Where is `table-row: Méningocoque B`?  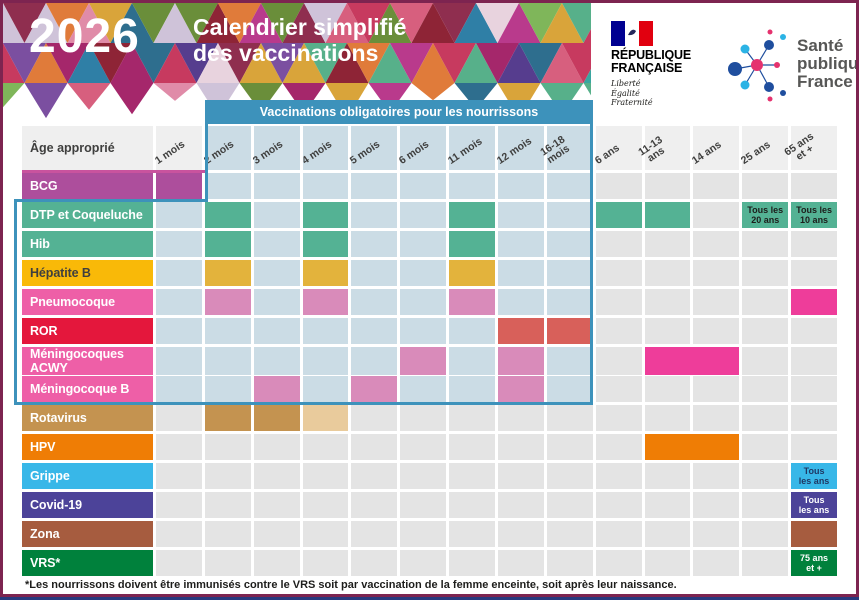 table-row: Méningocoque B is located at coordinates (429, 389).